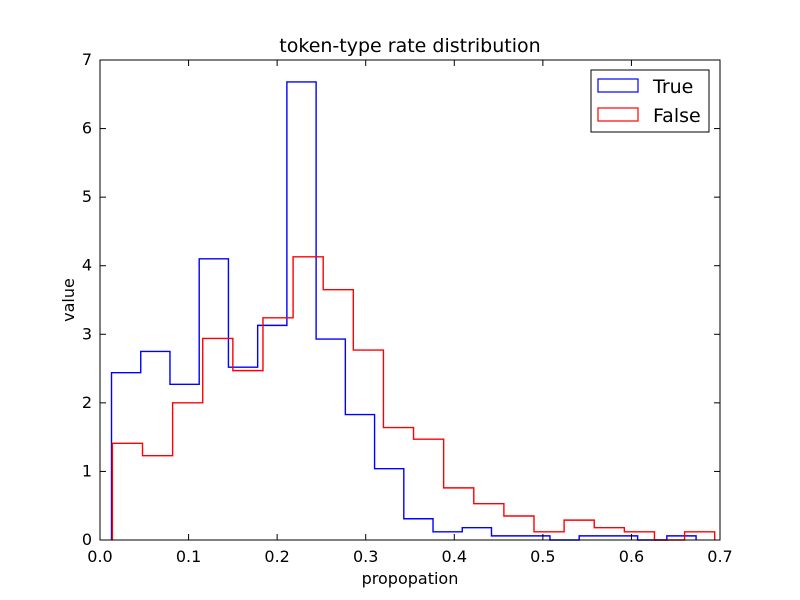 This screenshot has height=600, width=800. Describe the element at coordinates (618, 85) in the screenshot. I see `legend-swatch-true` at that location.